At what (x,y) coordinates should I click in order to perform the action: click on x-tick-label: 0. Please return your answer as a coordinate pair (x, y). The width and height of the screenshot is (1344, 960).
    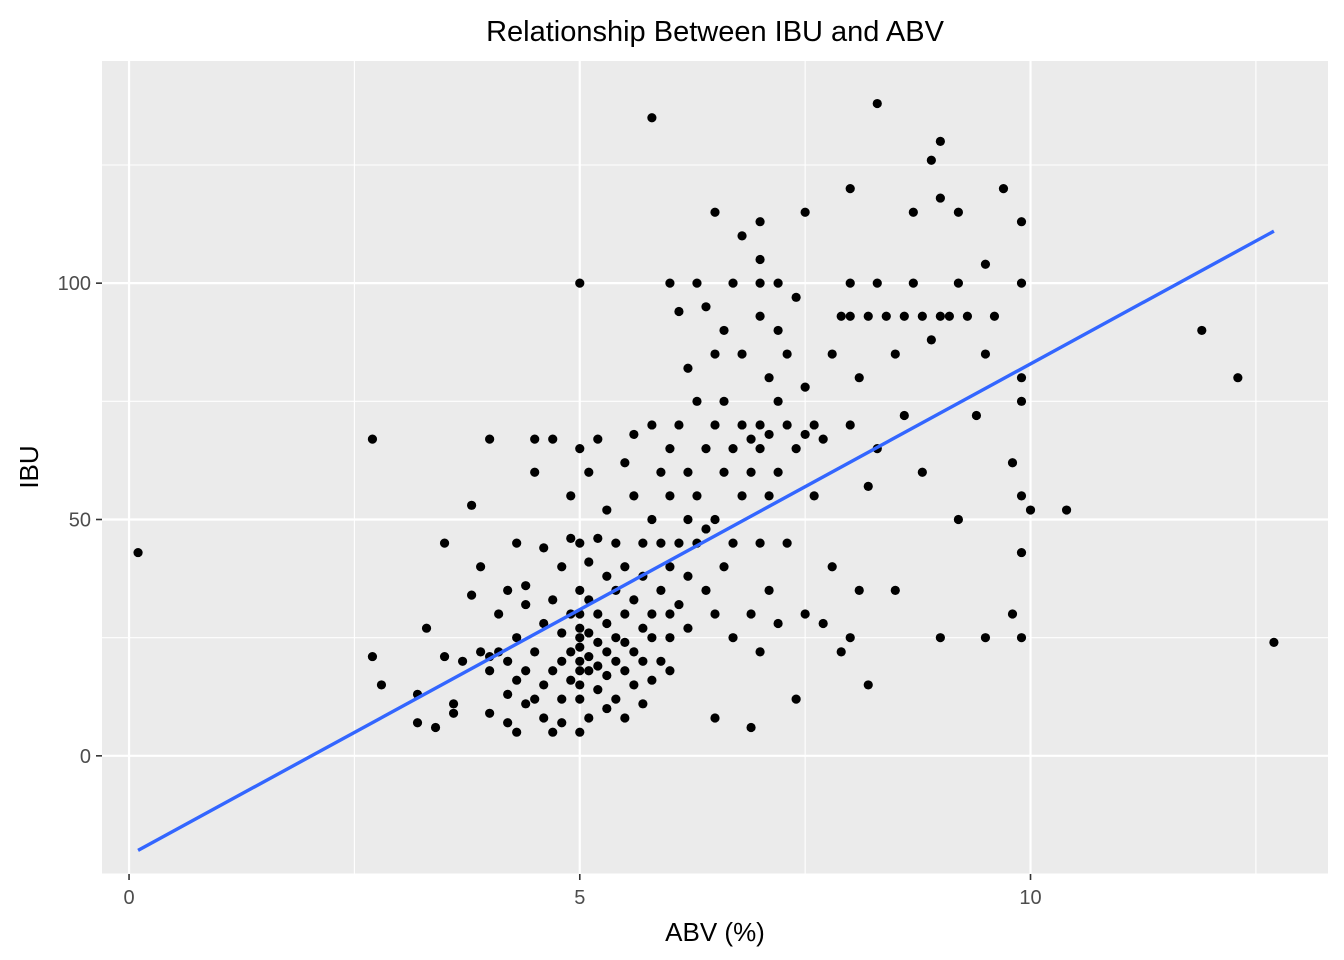
    Looking at the image, I should click on (128, 898).